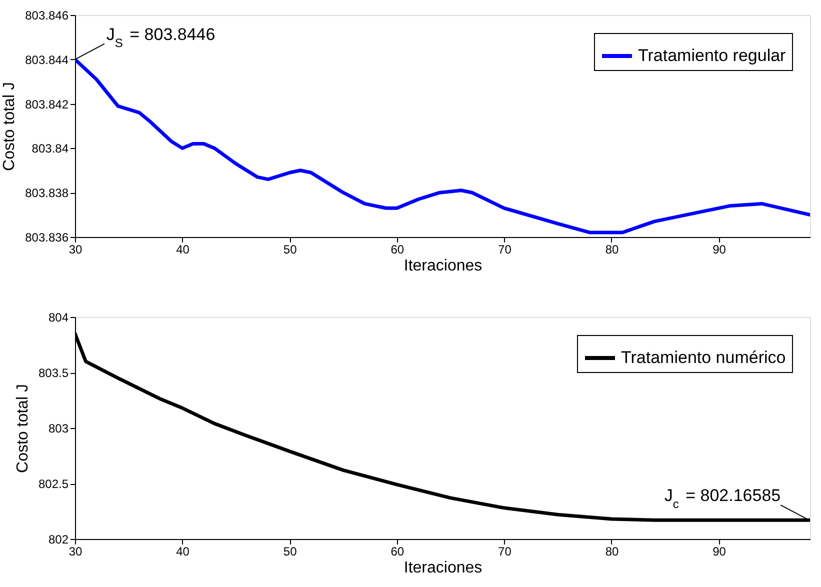 The width and height of the screenshot is (821, 587). What do you see at coordinates (47, 15) in the screenshot?
I see `y-tick-label: 803.846` at bounding box center [47, 15].